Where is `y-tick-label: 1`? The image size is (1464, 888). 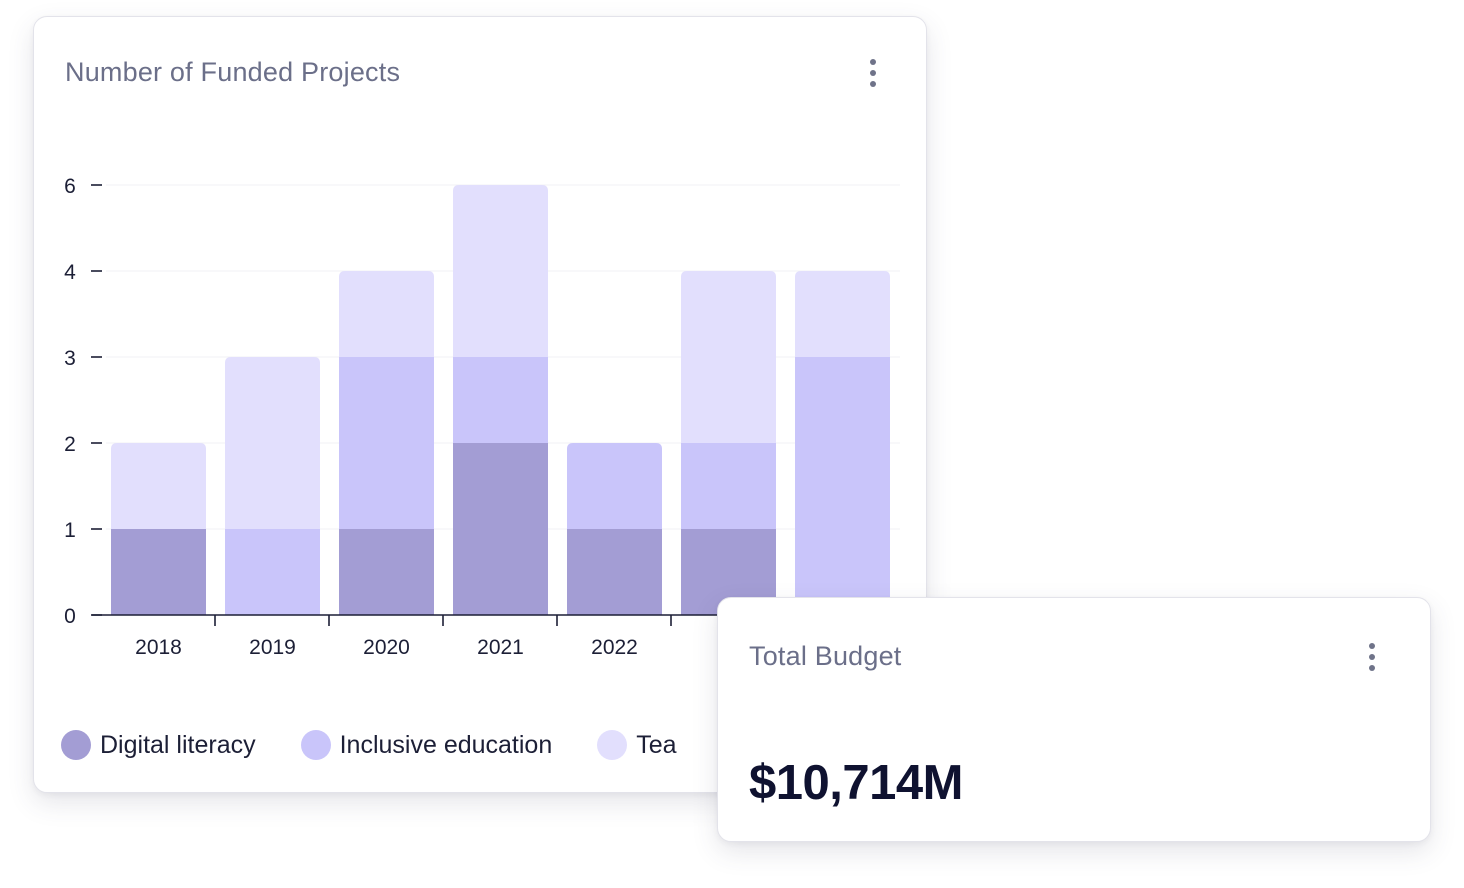 y-tick-label: 1 is located at coordinates (70, 530).